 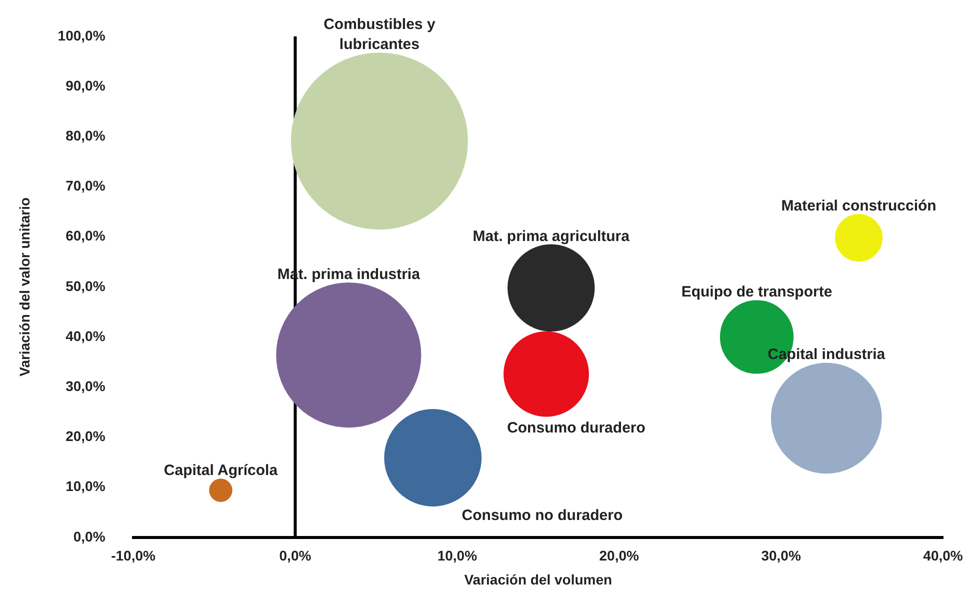 What do you see at coordinates (551, 236) in the screenshot?
I see `series-label: Mat. prima agricultura` at bounding box center [551, 236].